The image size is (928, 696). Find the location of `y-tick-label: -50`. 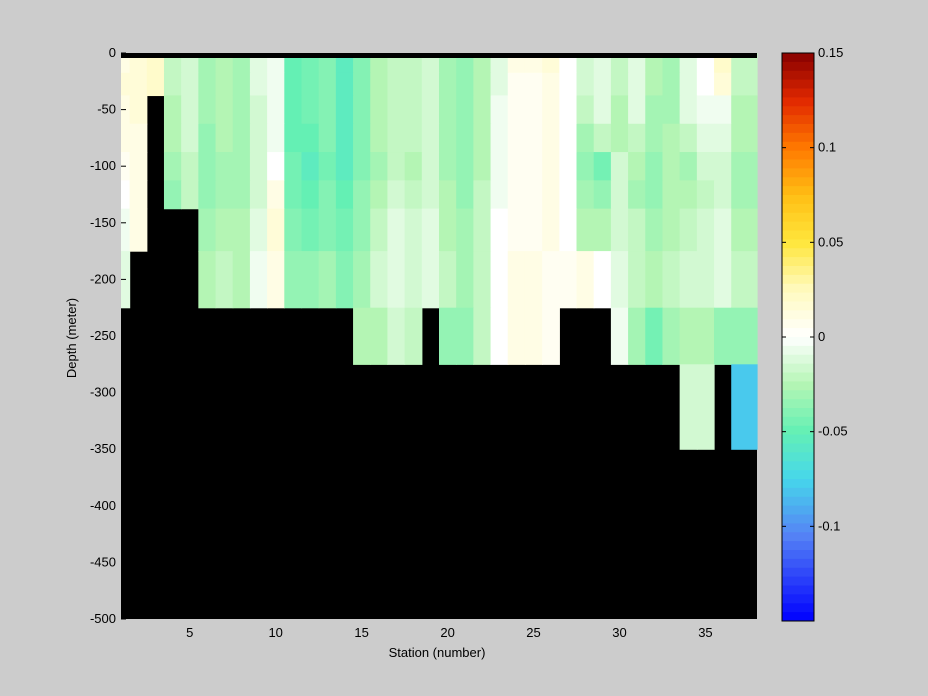

y-tick-label: -50 is located at coordinates (106, 109).